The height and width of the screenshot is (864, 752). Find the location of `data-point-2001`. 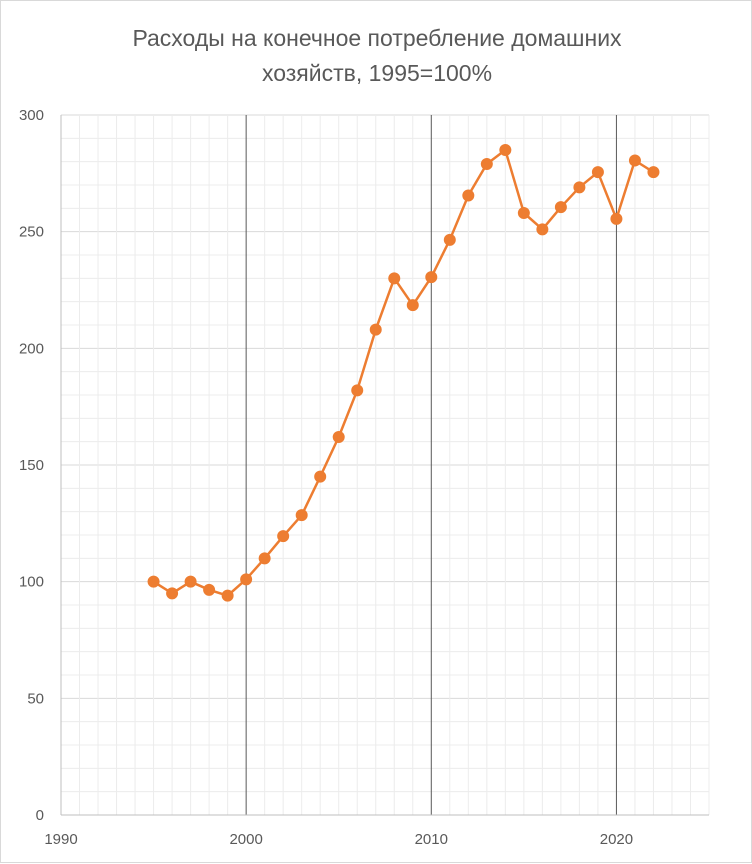

data-point-2001 is located at coordinates (264, 558).